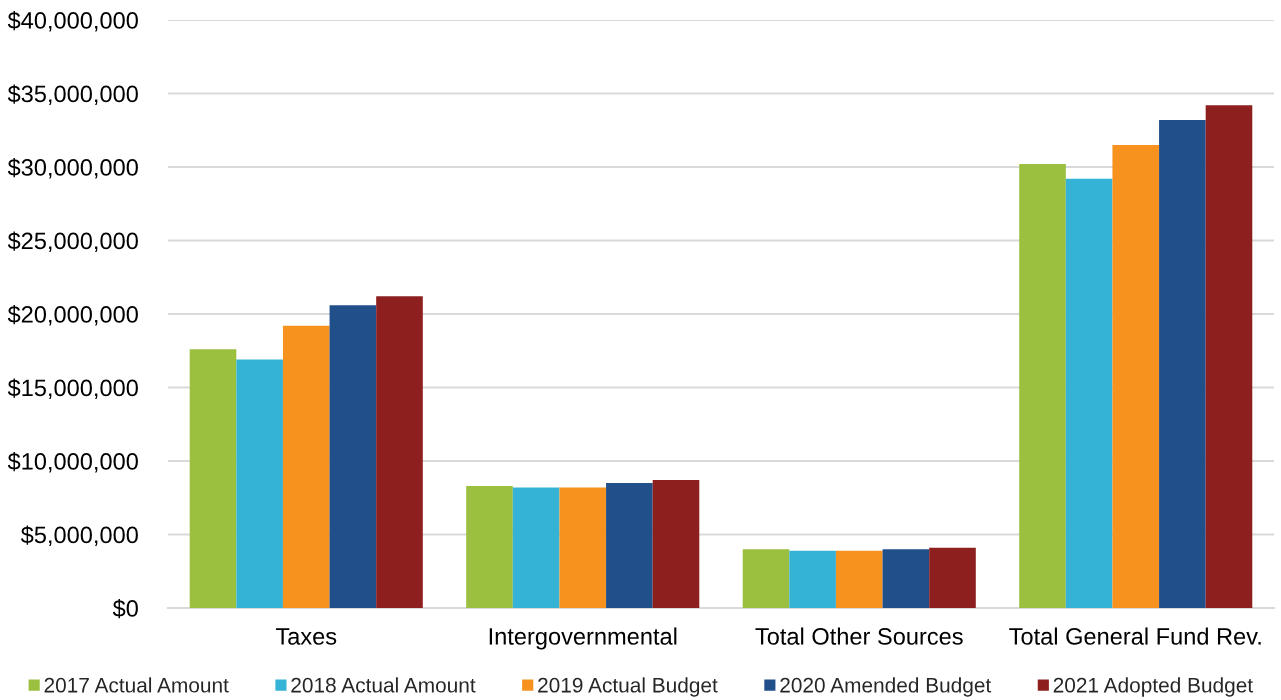  I want to click on y-tick-label: $5,000,000, so click(79, 536).